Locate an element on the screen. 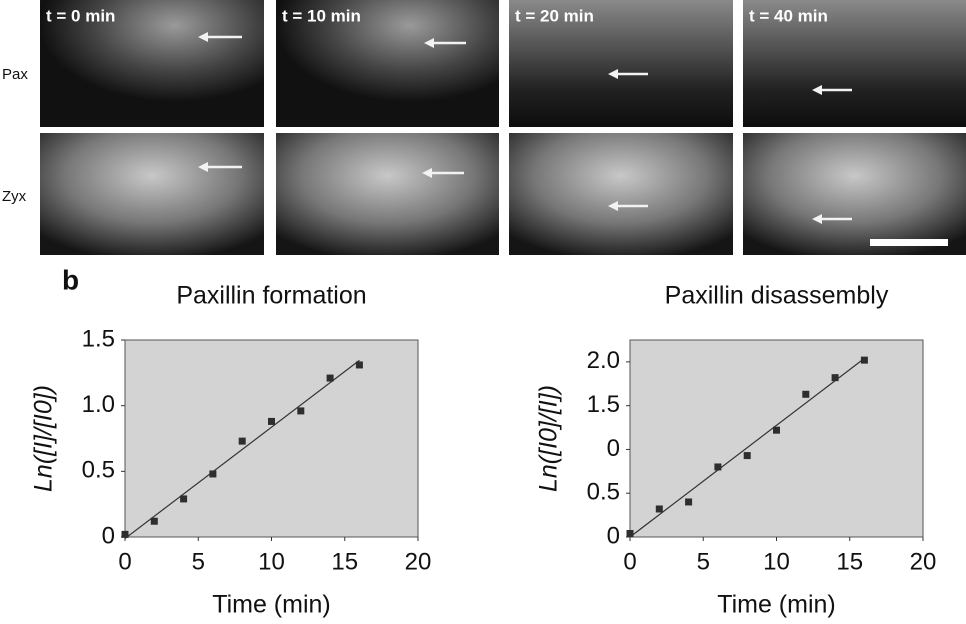 The image size is (966, 624). chart-title: Paxillin formation is located at coordinates (271, 296).